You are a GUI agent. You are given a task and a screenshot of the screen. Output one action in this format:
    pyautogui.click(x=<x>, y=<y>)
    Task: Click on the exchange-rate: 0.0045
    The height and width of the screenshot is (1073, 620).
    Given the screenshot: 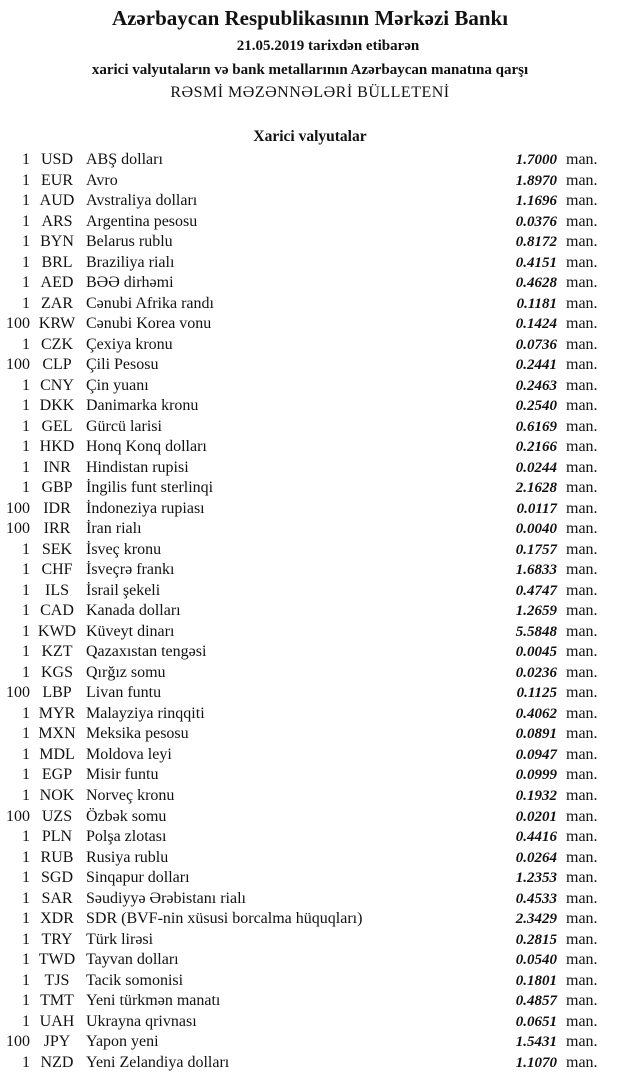 What is the action you would take?
    pyautogui.click(x=536, y=652)
    